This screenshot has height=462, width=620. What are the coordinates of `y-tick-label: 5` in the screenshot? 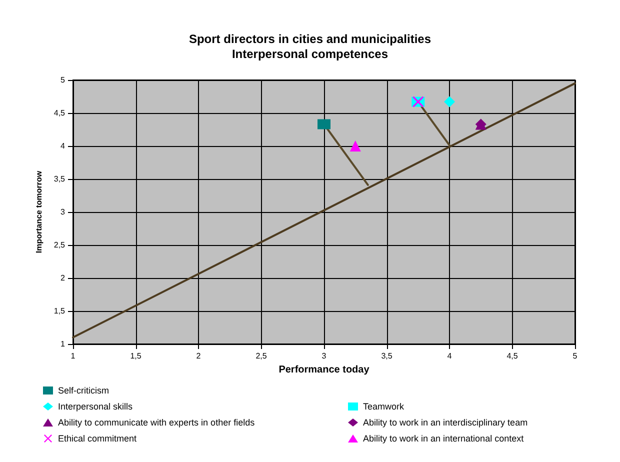 It's located at (63, 80).